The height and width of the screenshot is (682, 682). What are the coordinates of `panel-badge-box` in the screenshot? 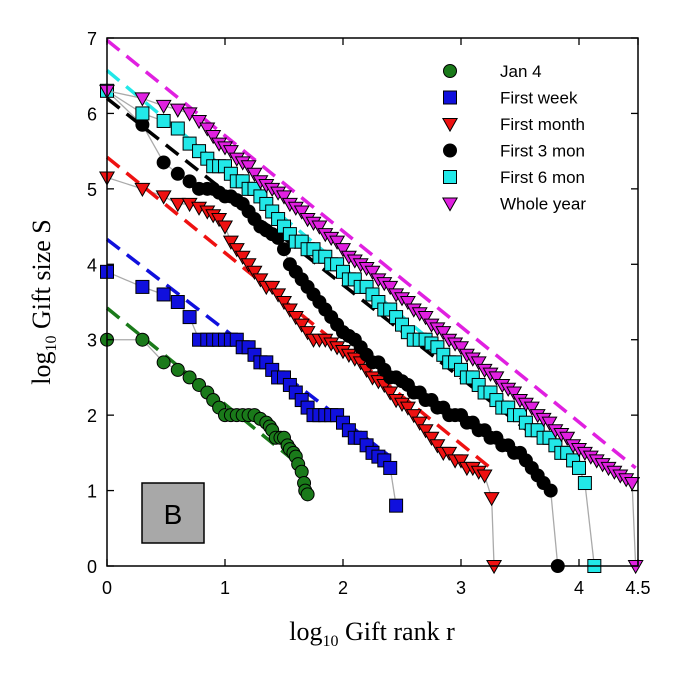 It's located at (173, 513).